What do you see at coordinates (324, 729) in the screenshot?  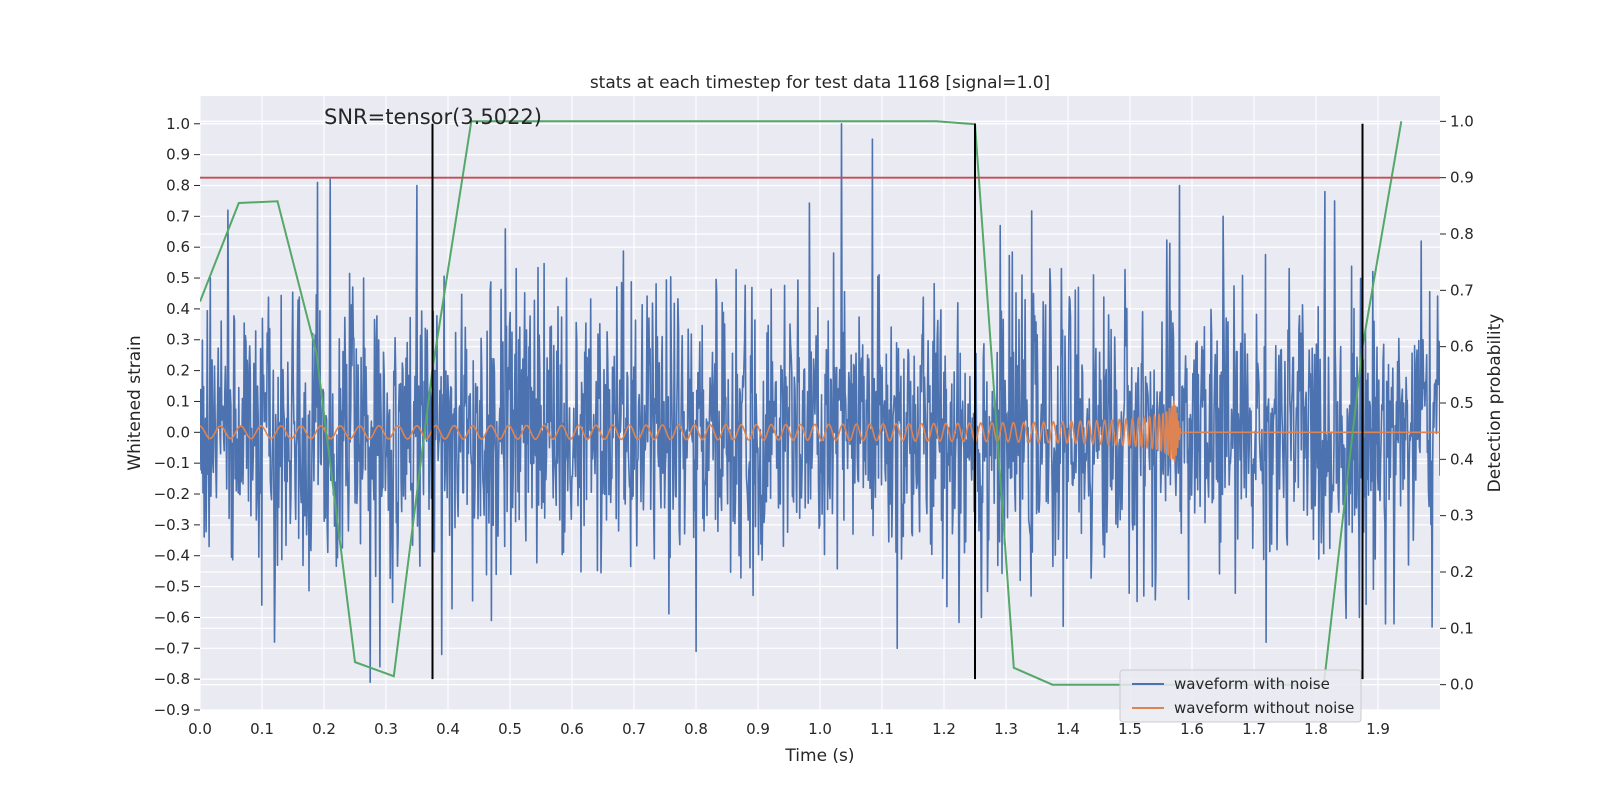 I see `x-tick-label: 0.2` at bounding box center [324, 729].